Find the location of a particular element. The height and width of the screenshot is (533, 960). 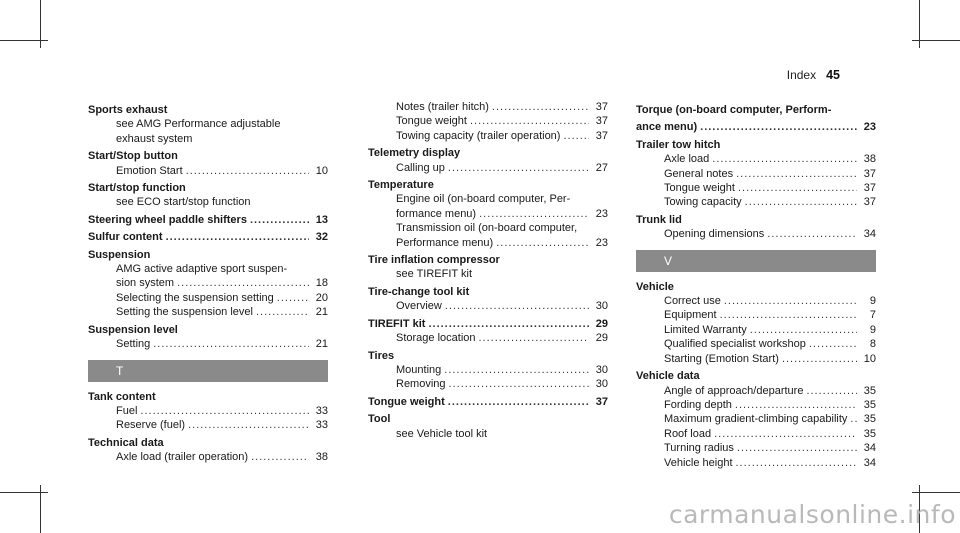

index-subentry-entry: Performance menu) 23 is located at coordinates (488, 243).